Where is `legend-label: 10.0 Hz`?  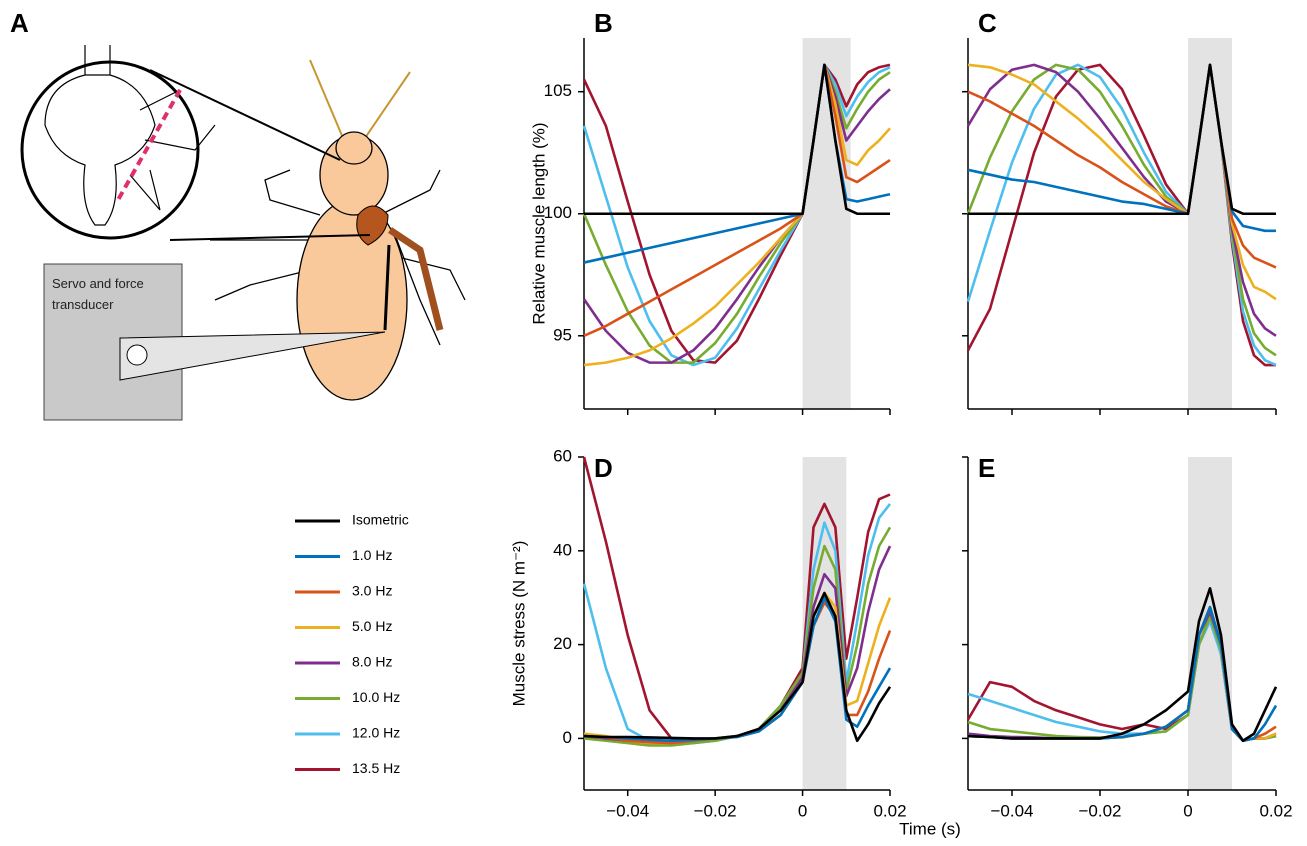 legend-label: 10.0 Hz is located at coordinates (376, 697).